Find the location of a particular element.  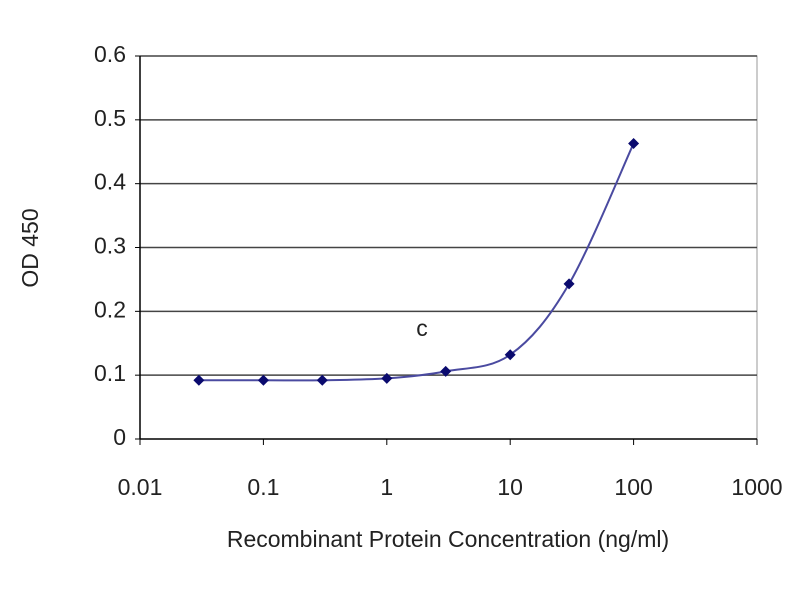

x-tick-label: 100 is located at coordinates (633, 487).